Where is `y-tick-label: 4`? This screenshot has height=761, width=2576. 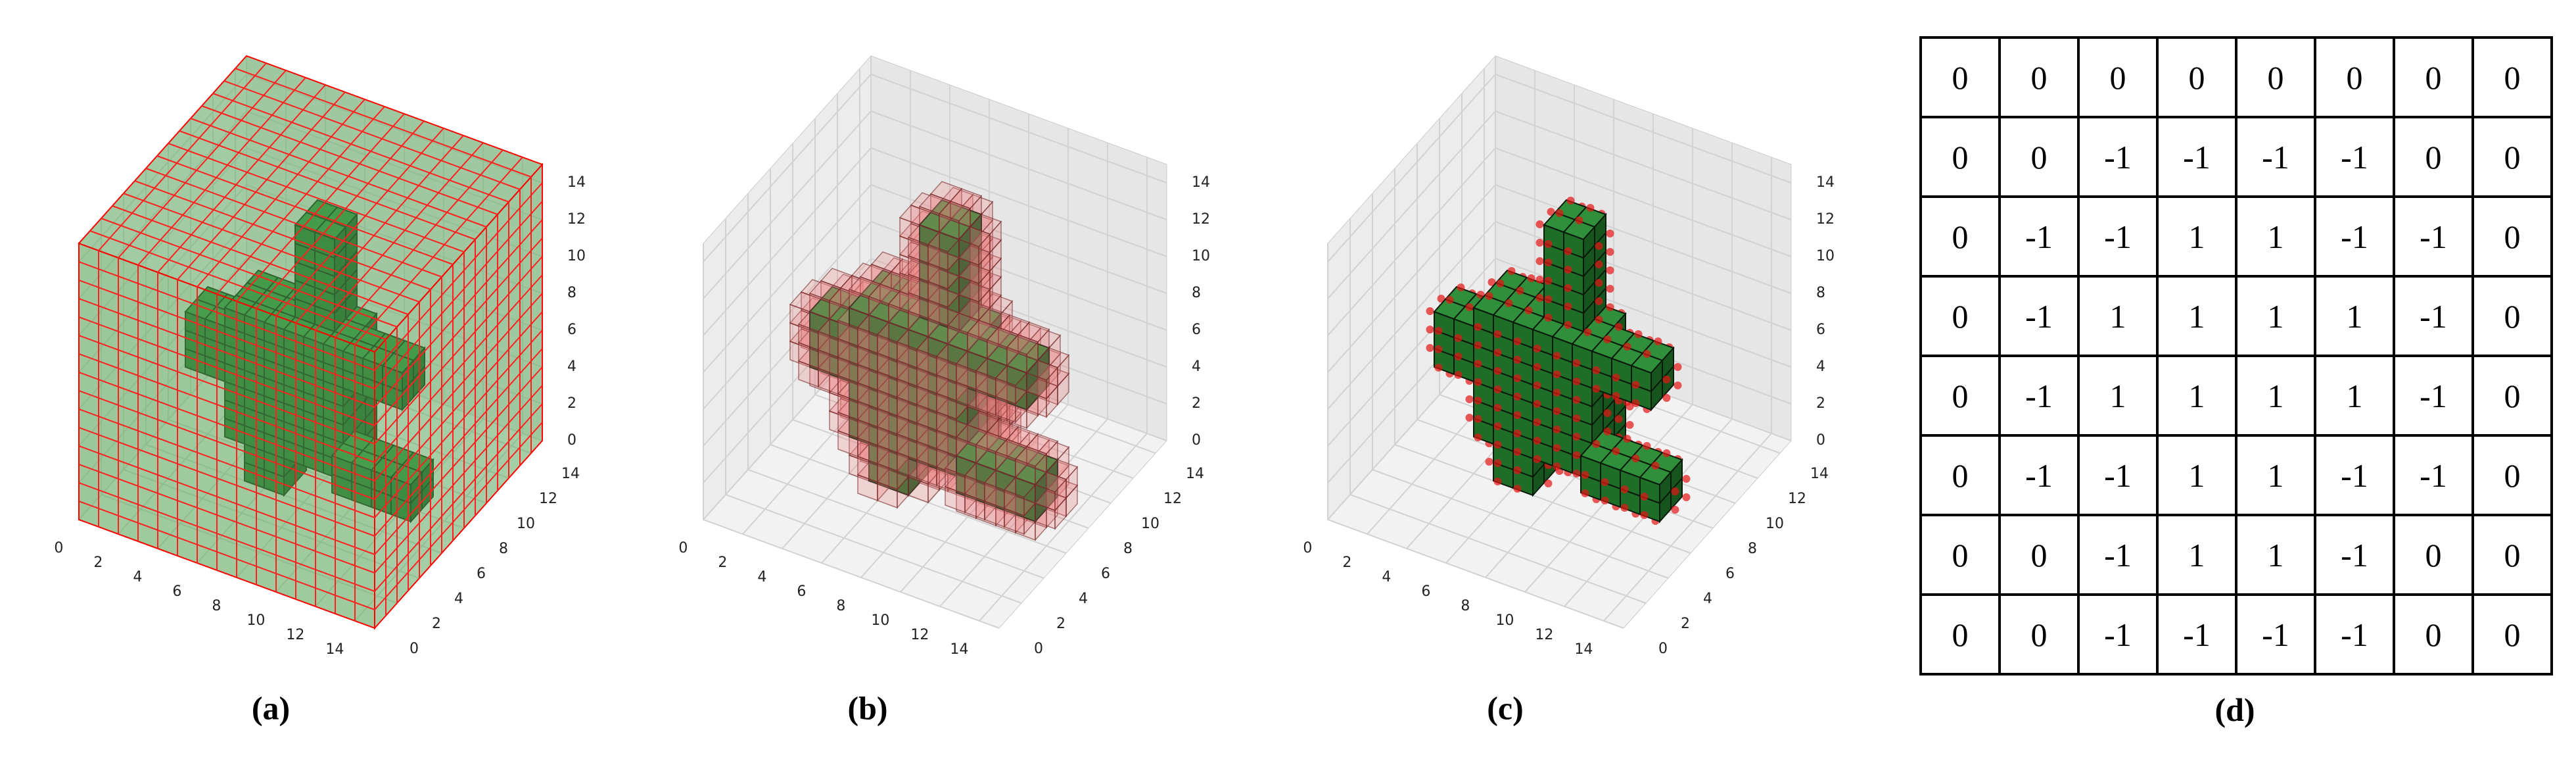
y-tick-label: 4 is located at coordinates (1707, 599).